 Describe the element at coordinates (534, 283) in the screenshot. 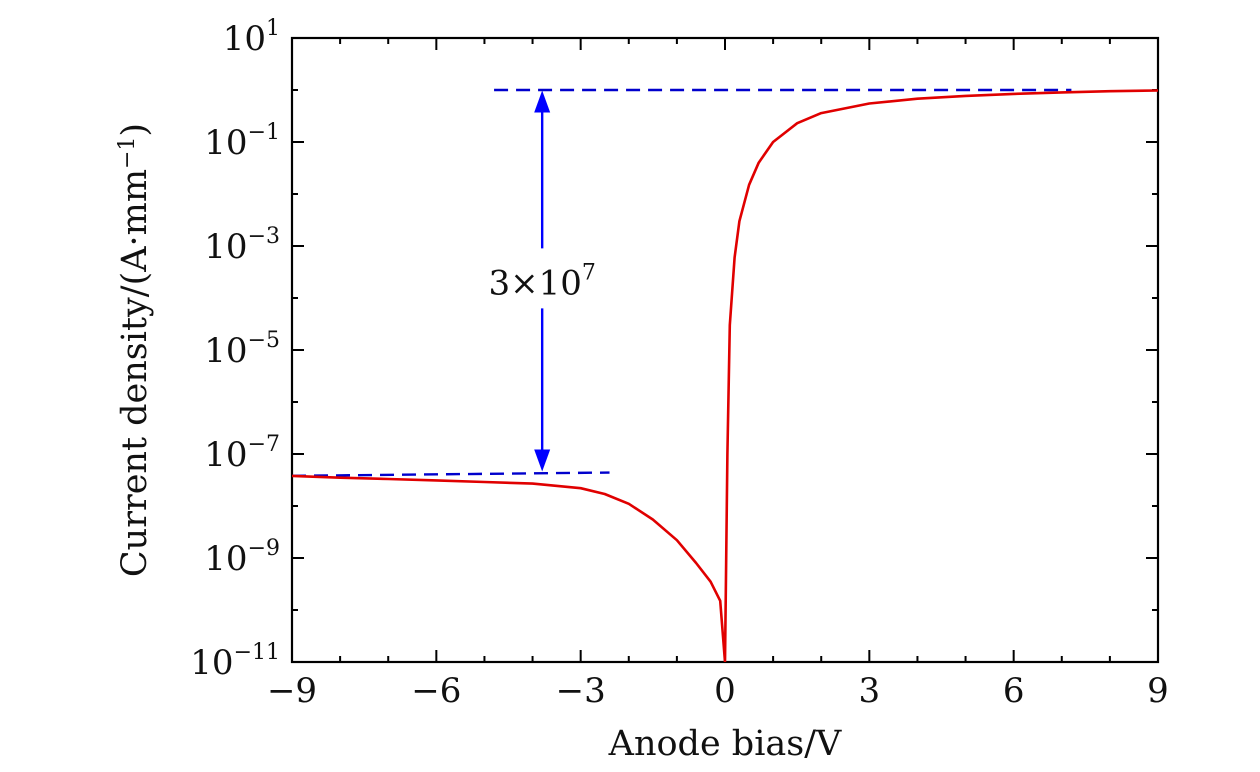

I see `ratio-annotation-base: 3×10` at that location.